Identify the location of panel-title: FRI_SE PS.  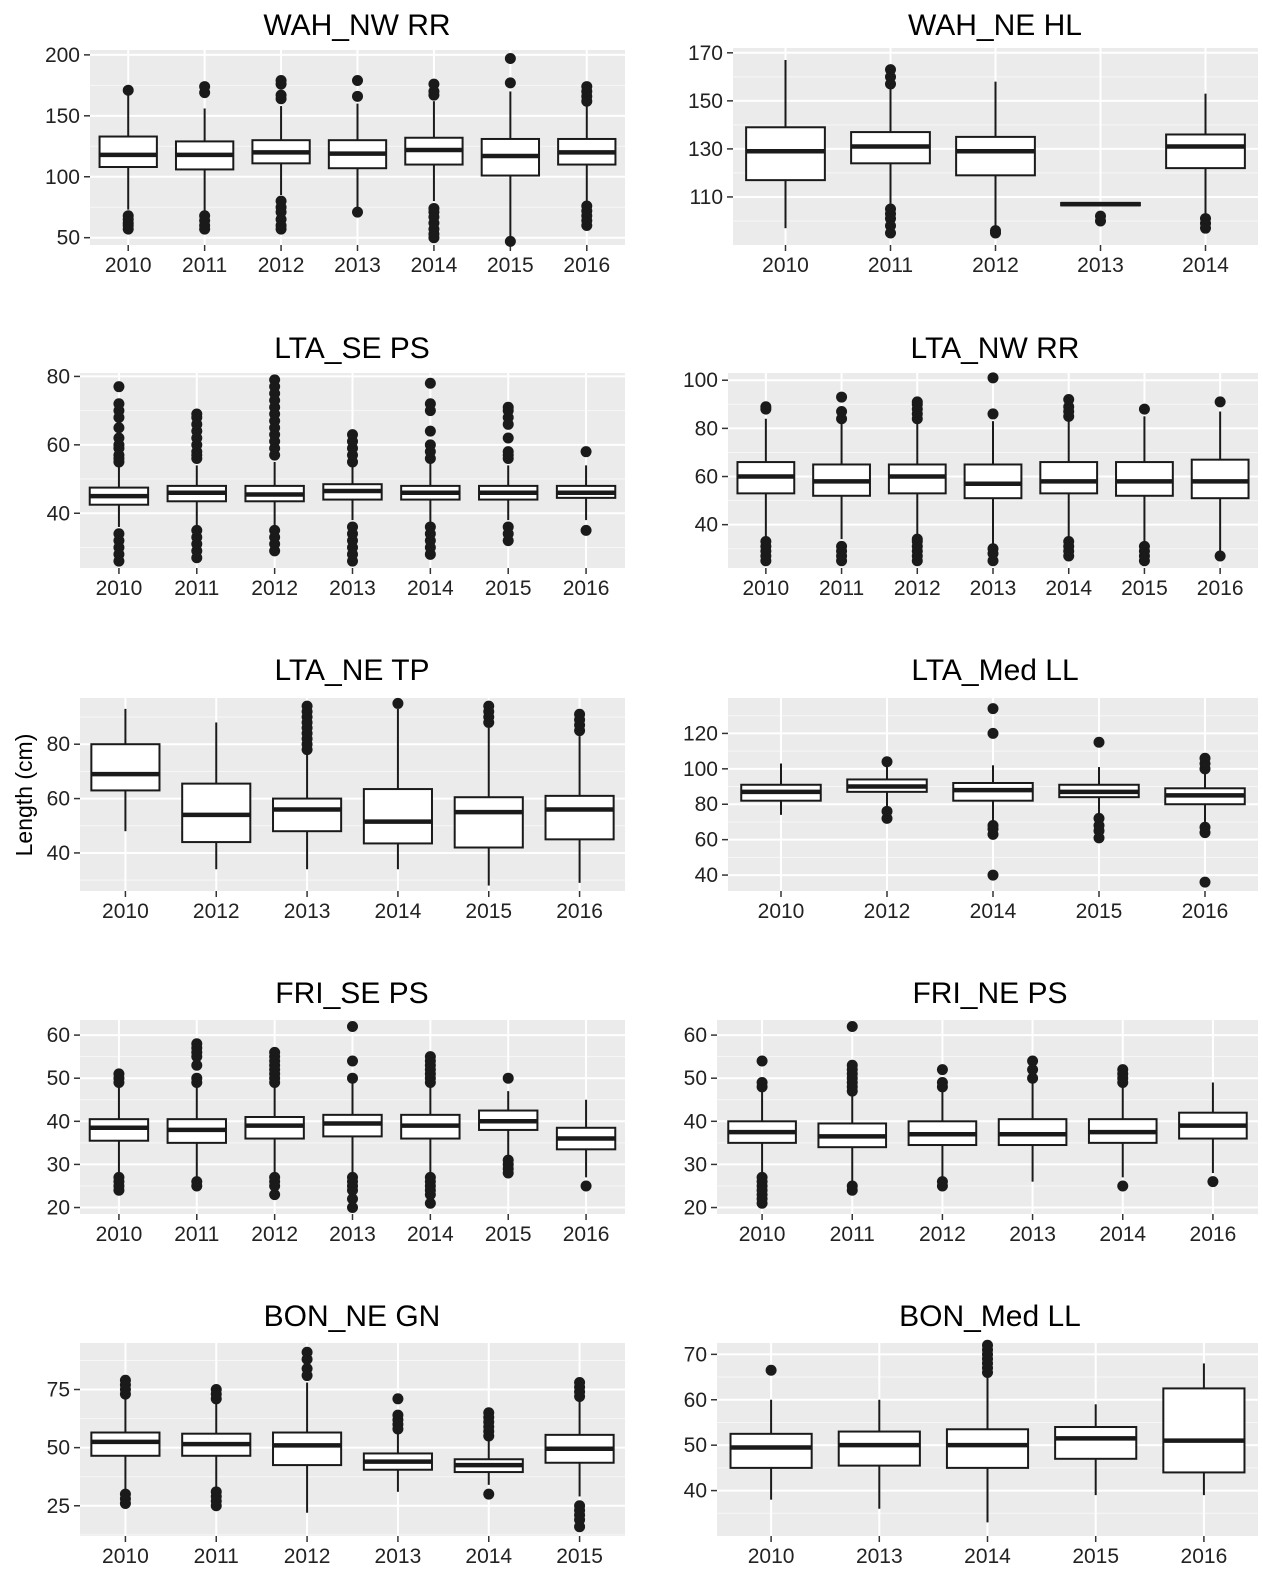
(351, 993).